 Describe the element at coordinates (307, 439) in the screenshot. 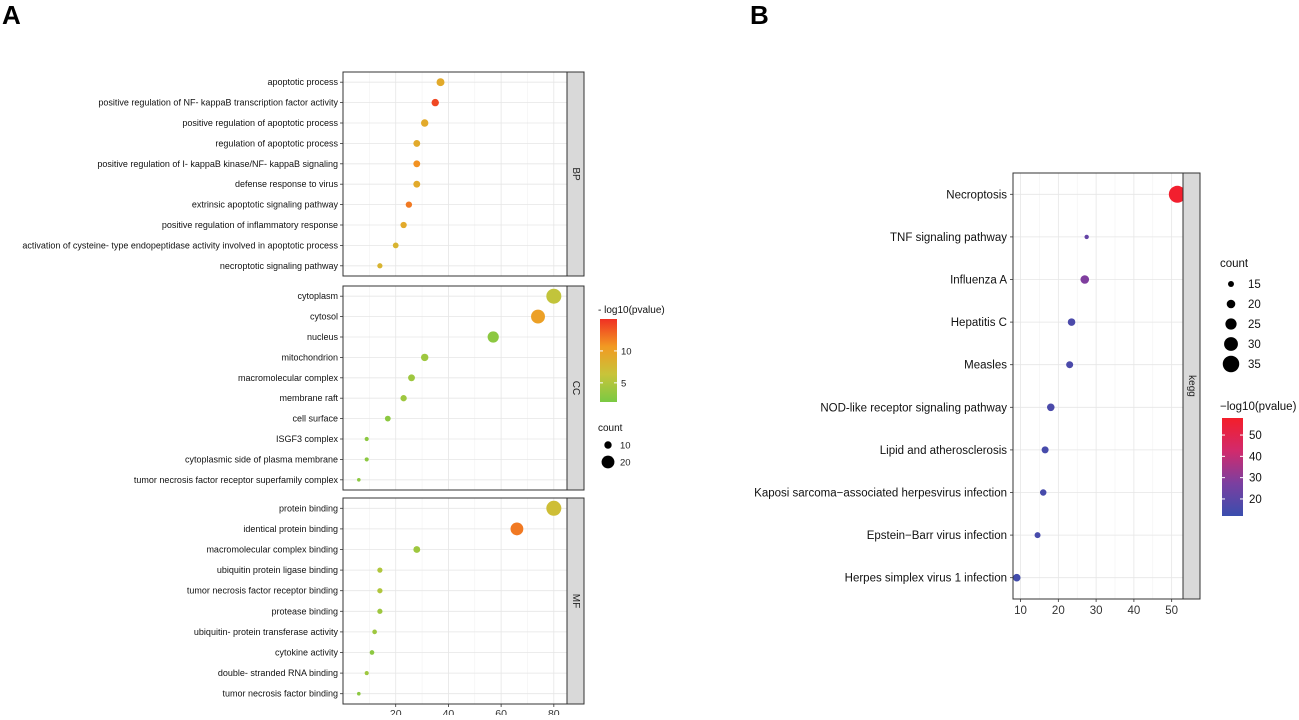

I see `term-label: ISGF3 complex` at that location.